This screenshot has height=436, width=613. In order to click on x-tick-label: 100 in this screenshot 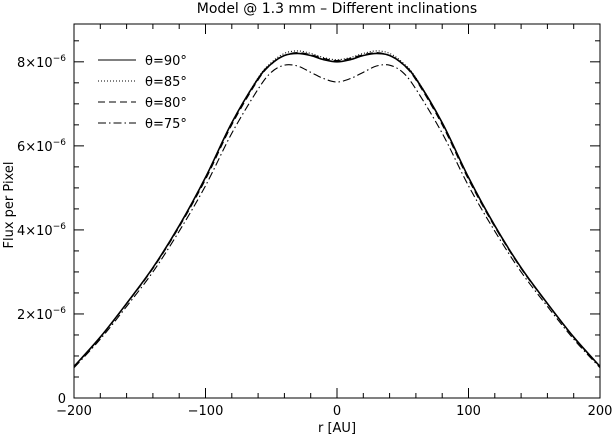, I will do `click(468, 411)`.